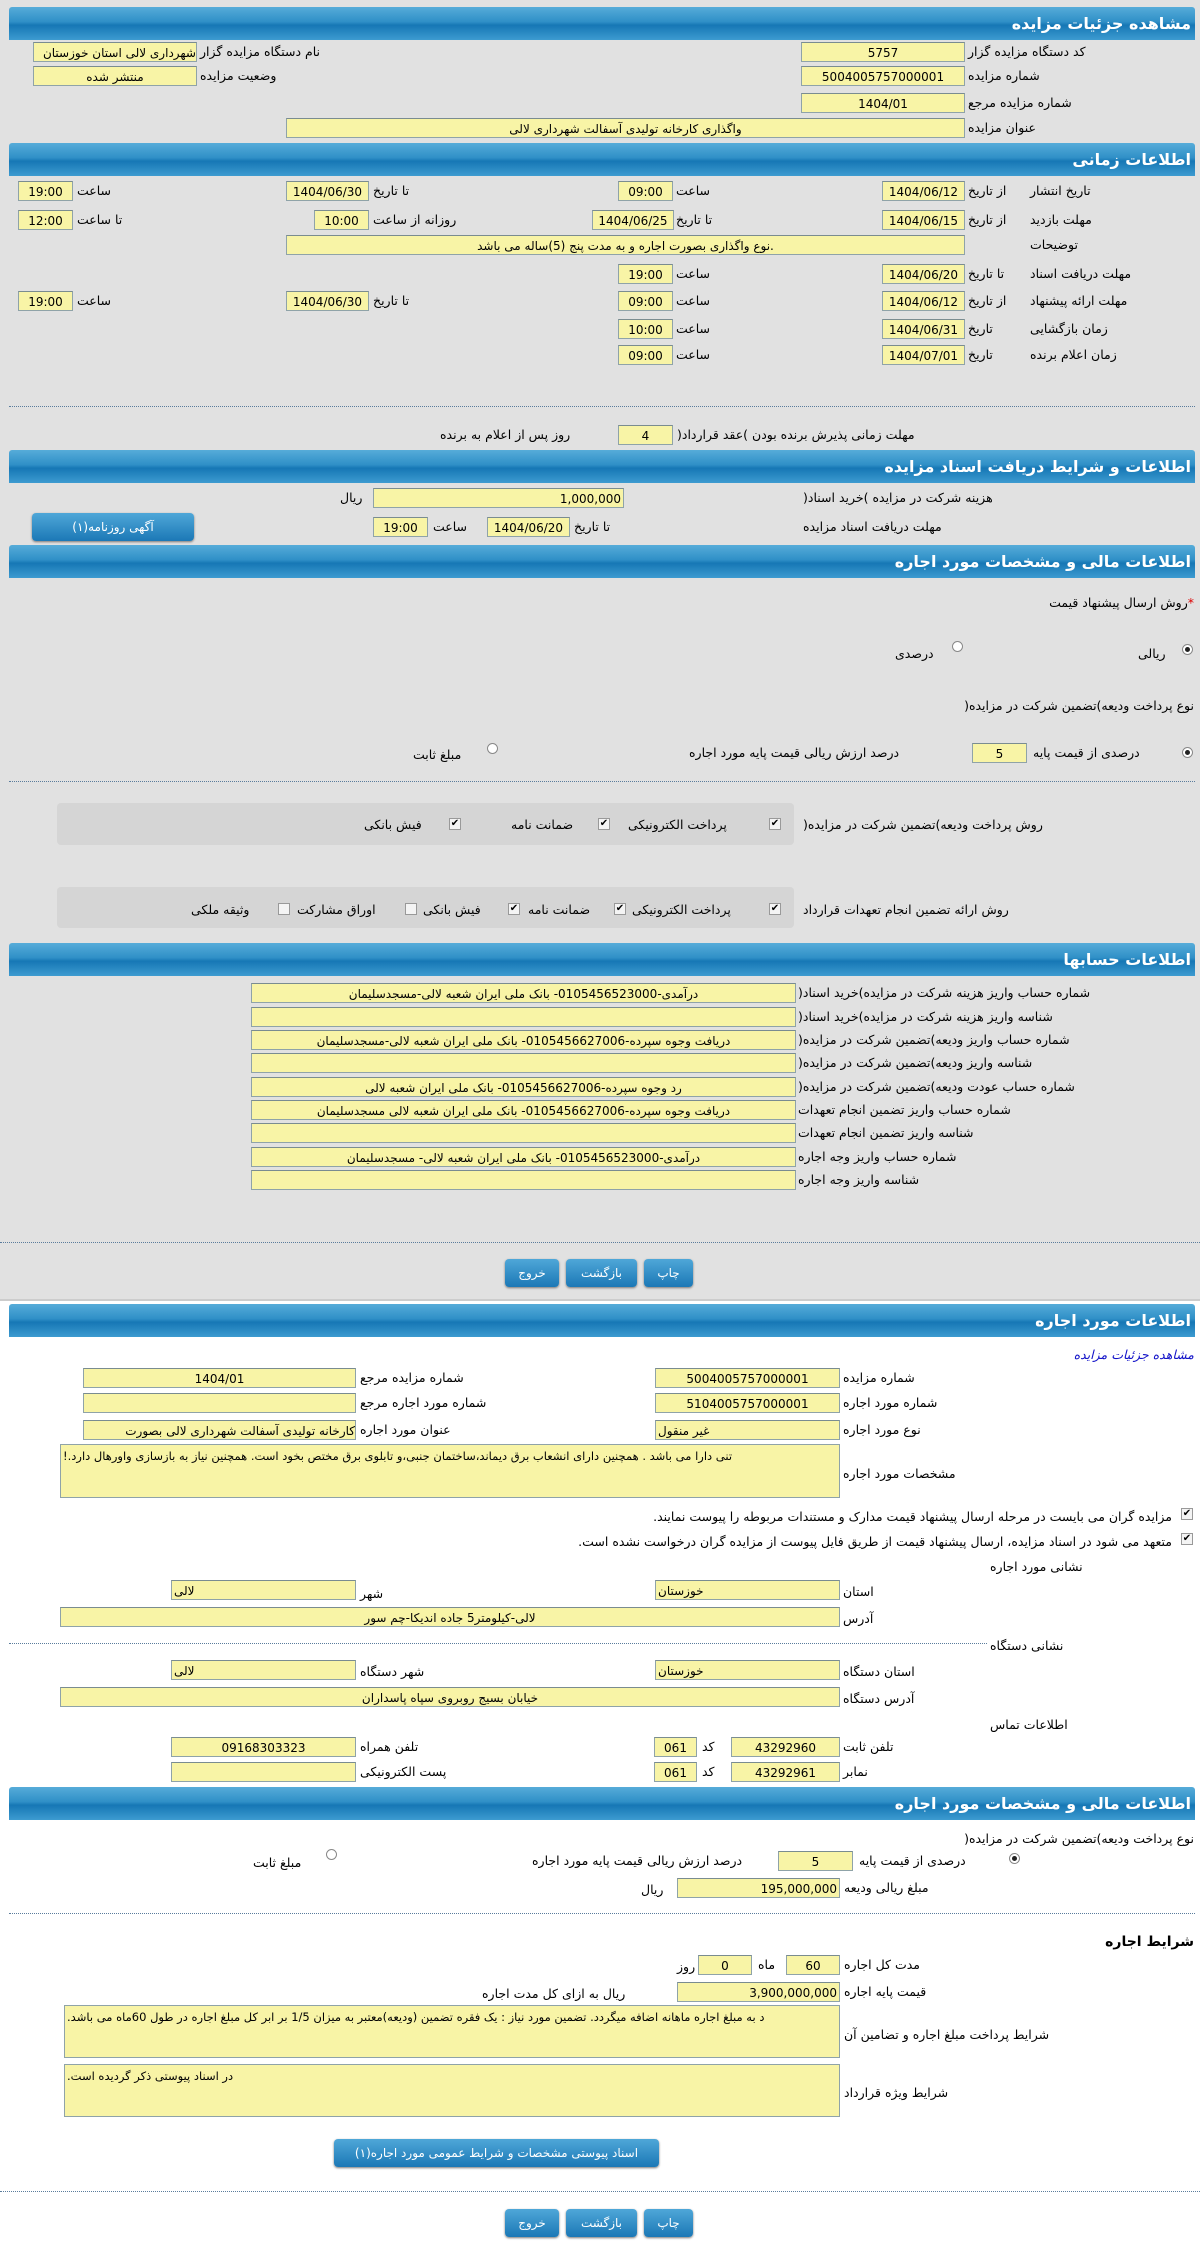 This screenshot has width=1200, height=2250. I want to click on visit-daily-to: 12:00, so click(45, 220).